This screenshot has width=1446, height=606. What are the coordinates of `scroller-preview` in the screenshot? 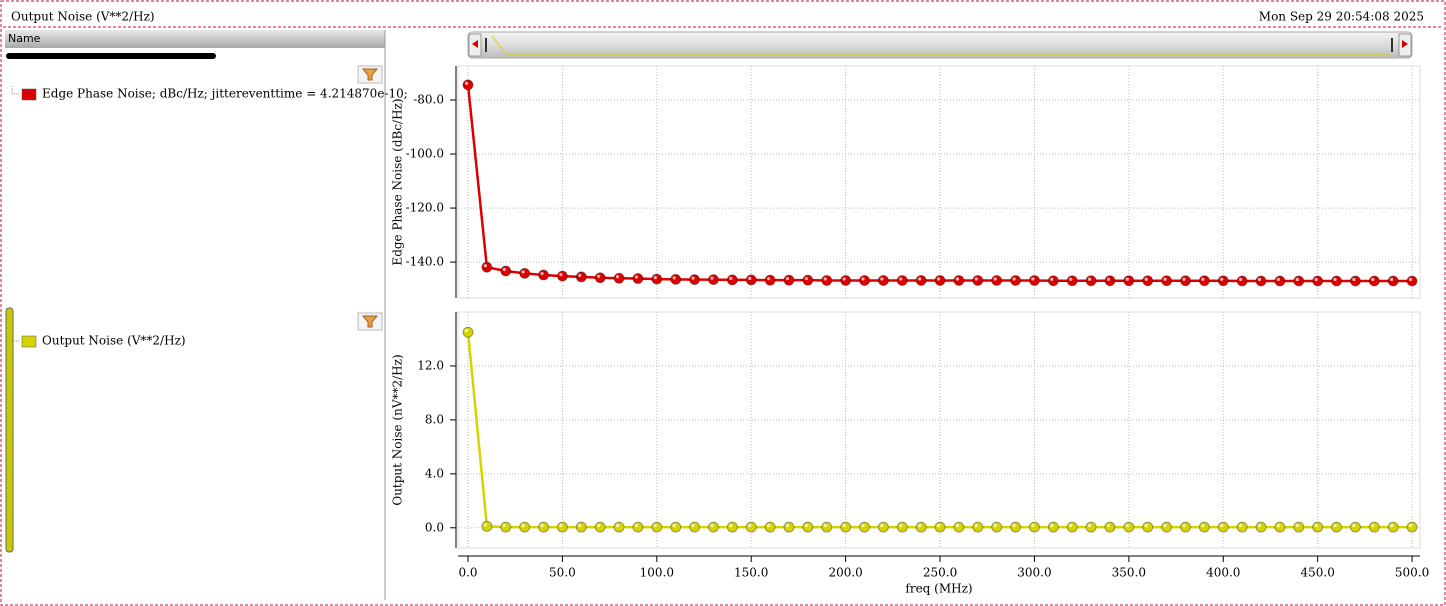 It's located at (940, 45).